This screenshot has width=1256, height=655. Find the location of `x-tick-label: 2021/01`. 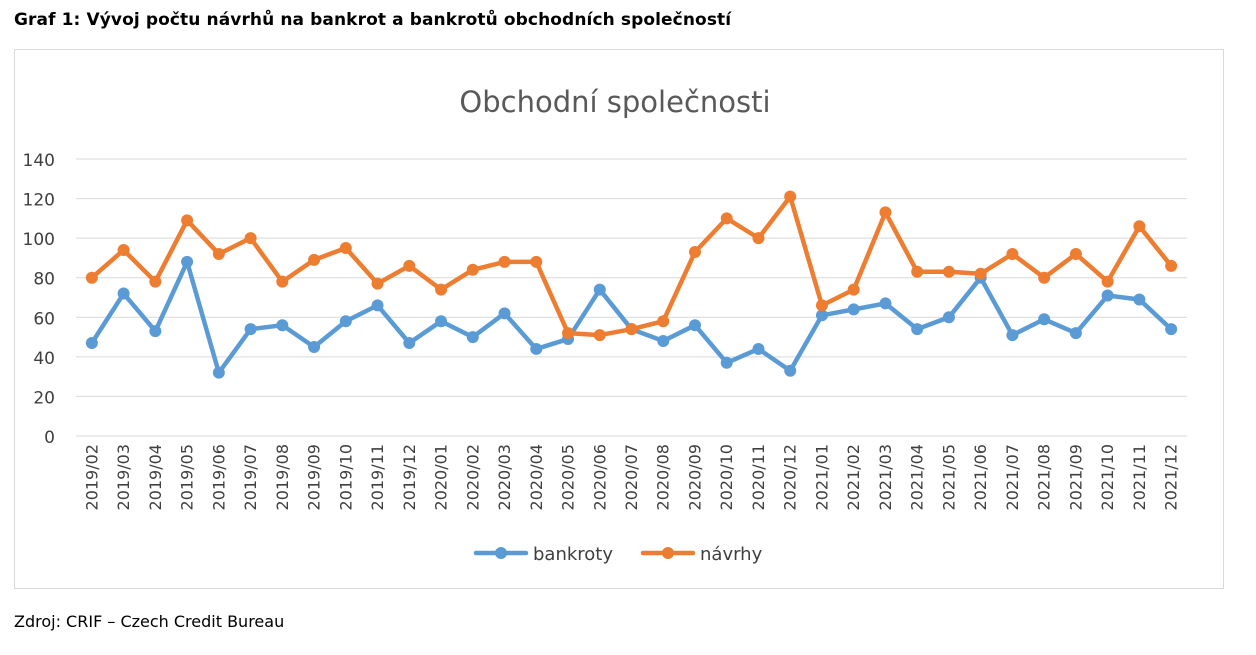

x-tick-label: 2021/01 is located at coordinates (821, 477).